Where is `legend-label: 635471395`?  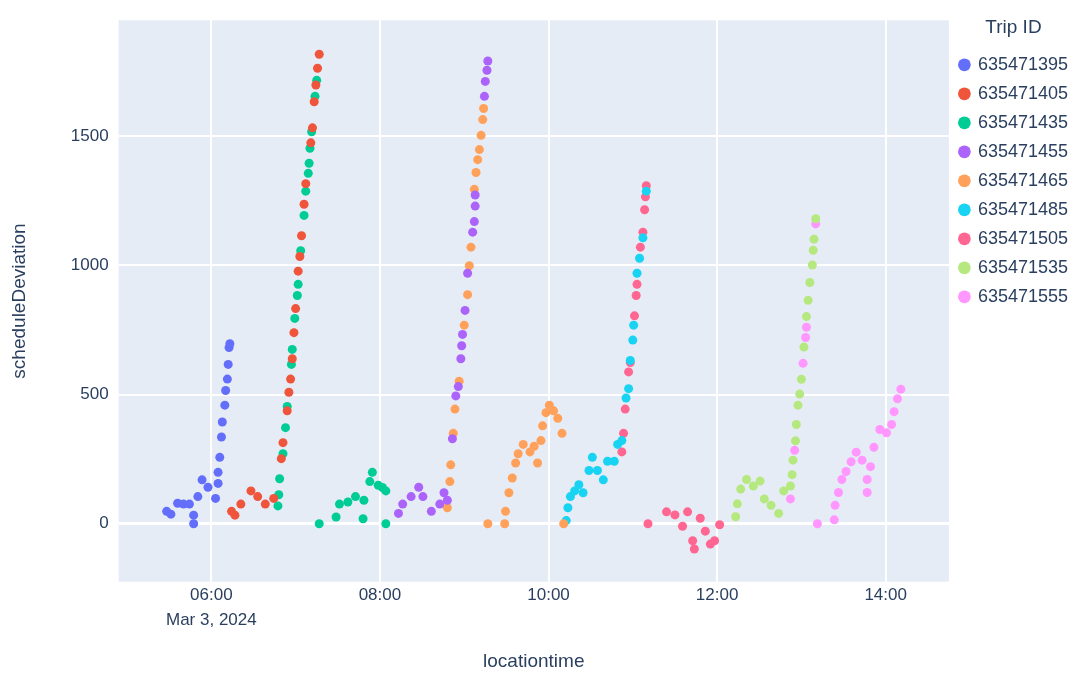 legend-label: 635471395 is located at coordinates (1023, 63).